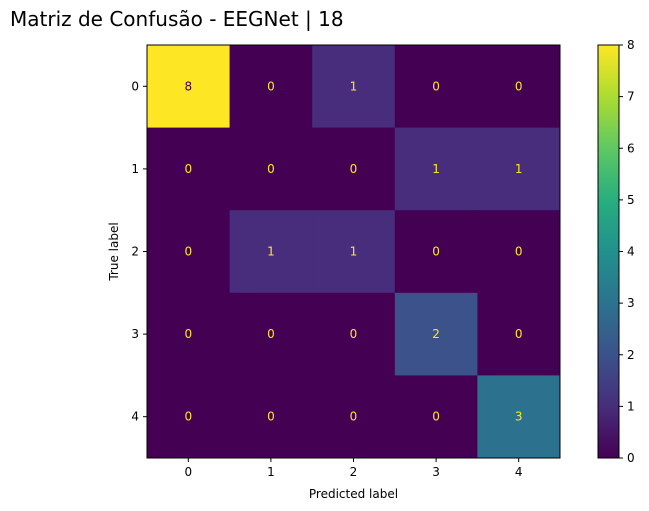  Describe the element at coordinates (631, 406) in the screenshot. I see `colorbar-tick-label: 1` at that location.